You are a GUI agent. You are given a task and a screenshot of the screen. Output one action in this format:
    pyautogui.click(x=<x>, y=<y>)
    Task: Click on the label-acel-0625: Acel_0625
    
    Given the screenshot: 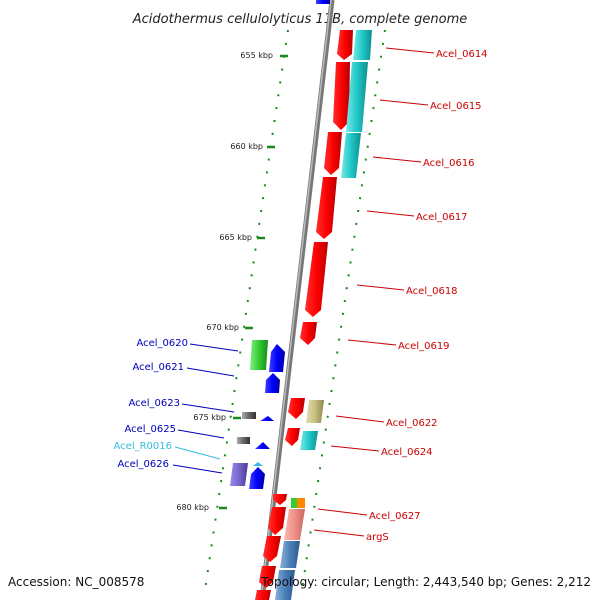 What is the action you would take?
    pyautogui.click(x=150, y=429)
    